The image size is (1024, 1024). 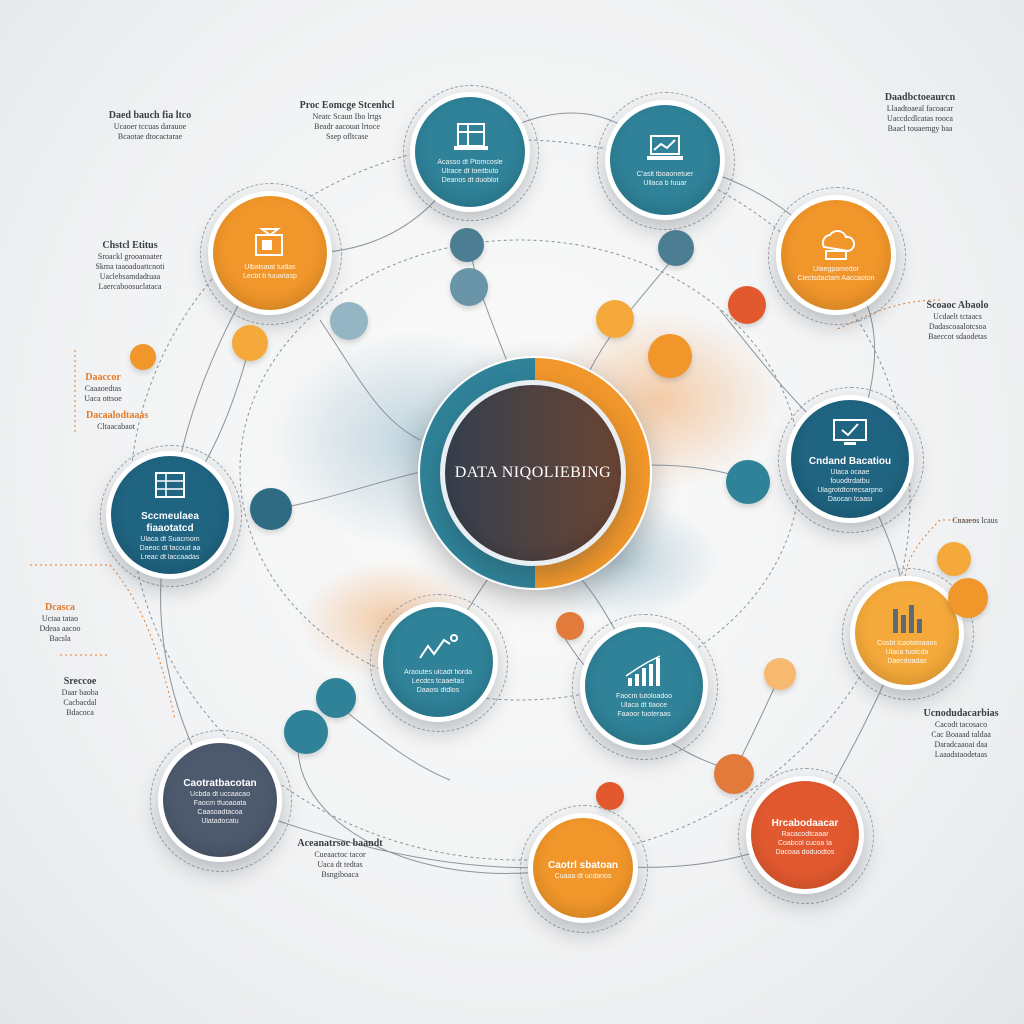 What do you see at coordinates (80, 712) in the screenshot?
I see `note-line: Bdacoca` at bounding box center [80, 712].